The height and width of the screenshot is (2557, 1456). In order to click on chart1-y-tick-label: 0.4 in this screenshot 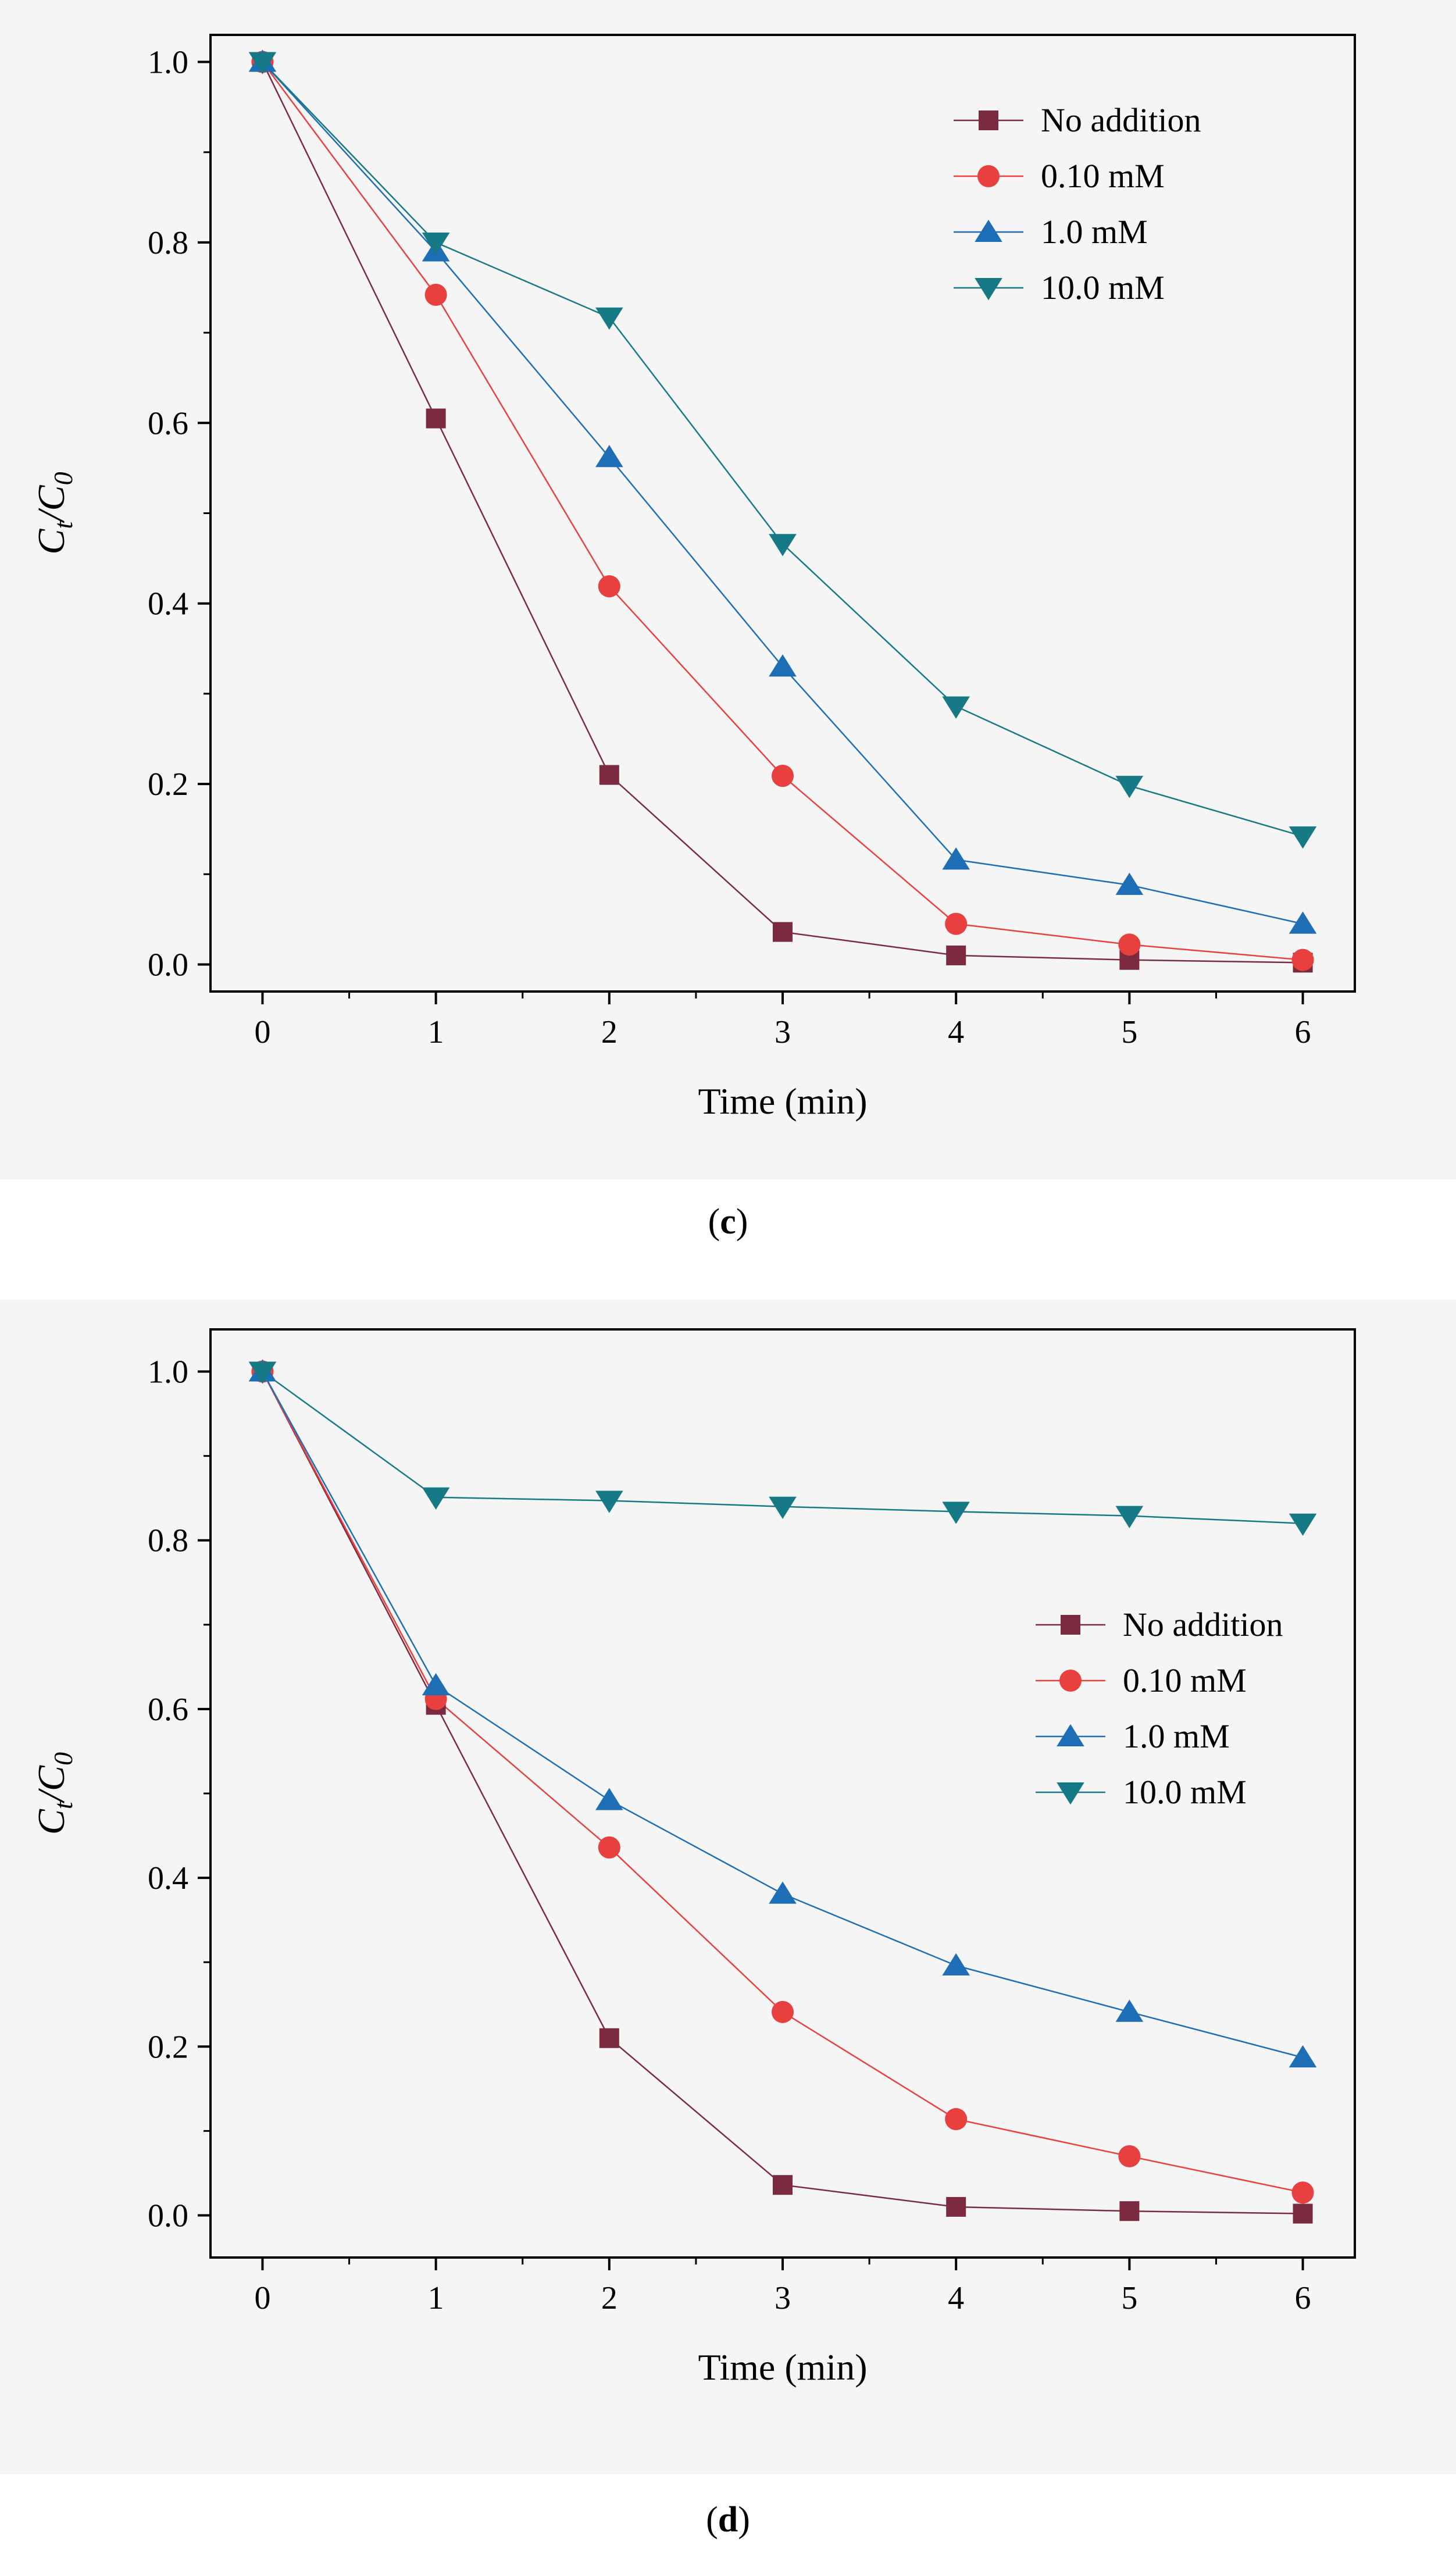, I will do `click(168, 1878)`.